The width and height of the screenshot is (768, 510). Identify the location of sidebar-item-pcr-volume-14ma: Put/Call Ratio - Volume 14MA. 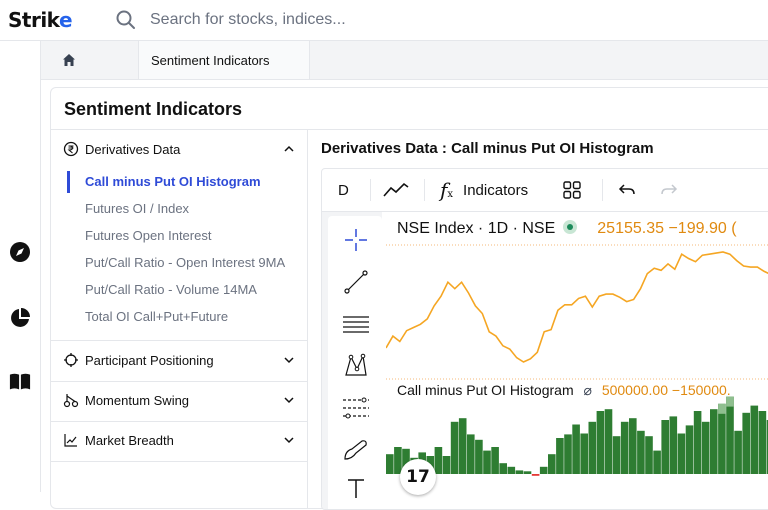
(171, 289).